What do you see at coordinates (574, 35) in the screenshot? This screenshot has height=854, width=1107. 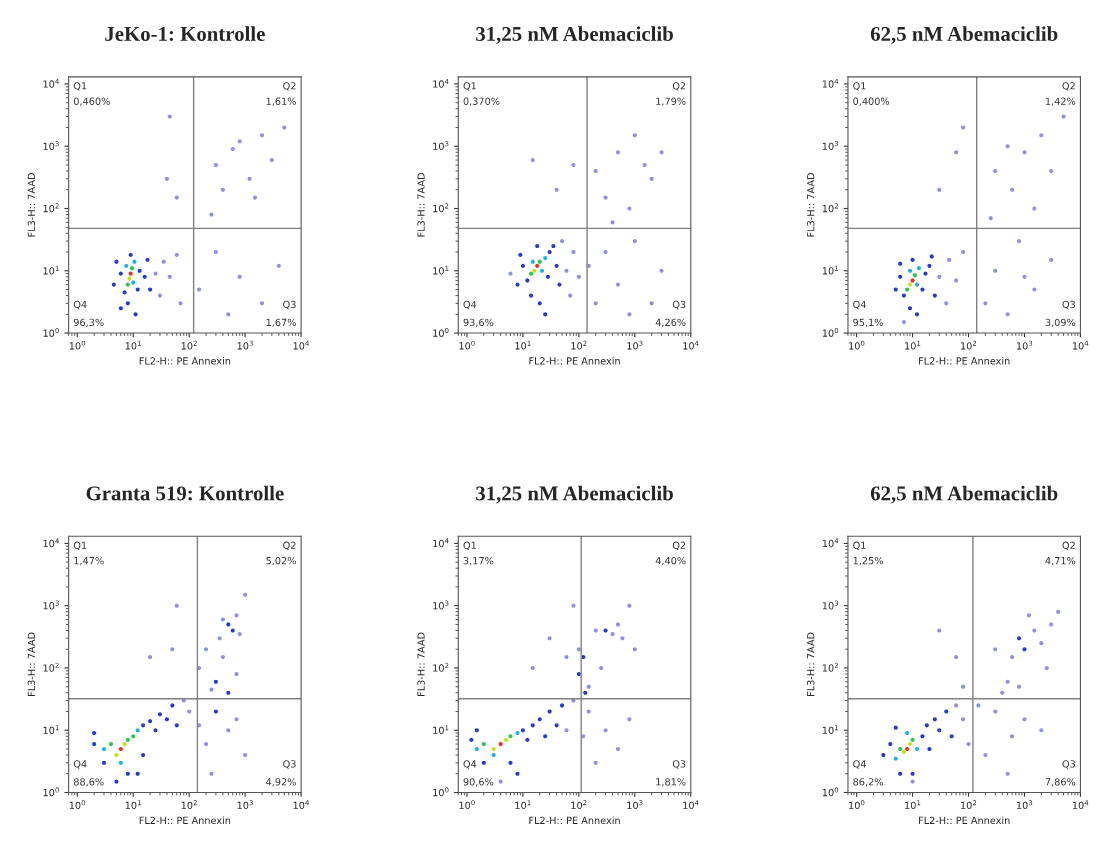 I see `chart-title: 31,25 nM Abemaciclib` at bounding box center [574, 35].